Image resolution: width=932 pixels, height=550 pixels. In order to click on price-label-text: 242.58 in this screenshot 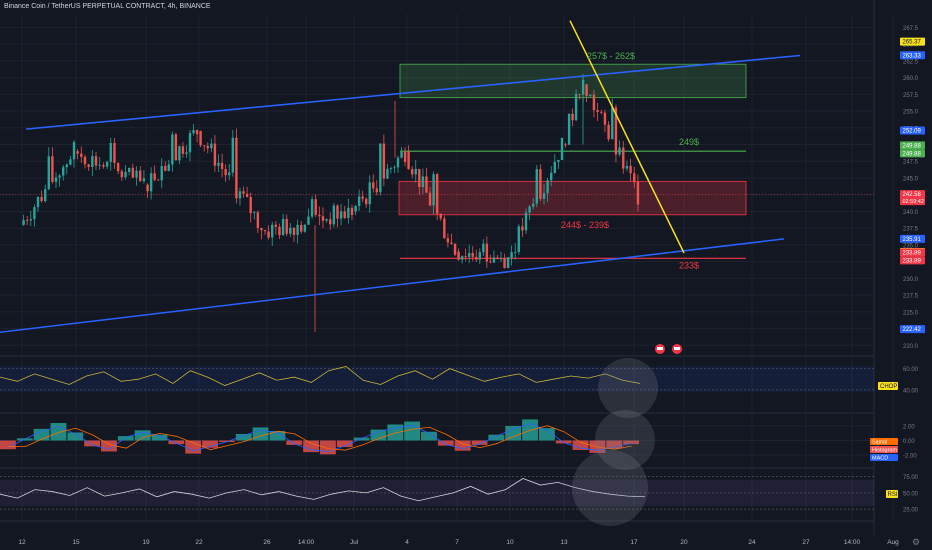, I will do `click(912, 195)`.